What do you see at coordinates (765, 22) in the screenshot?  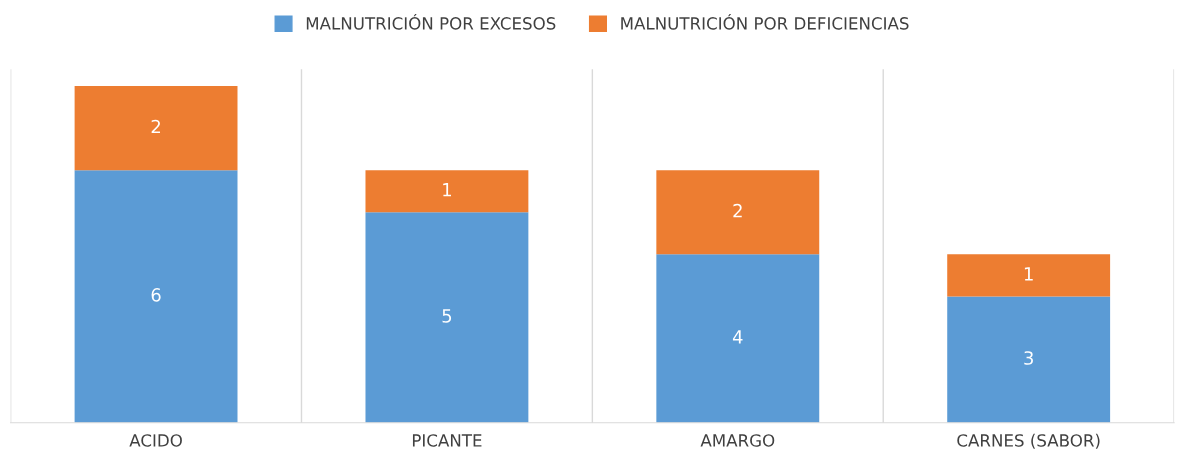 I see `legend-label: MALNUTRICIÓN POR DEFICIENCIAS` at bounding box center [765, 22].